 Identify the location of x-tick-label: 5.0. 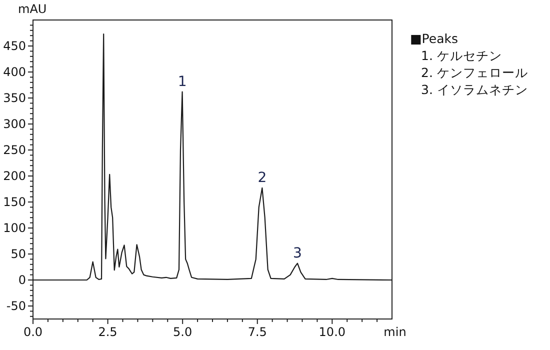
(182, 332).